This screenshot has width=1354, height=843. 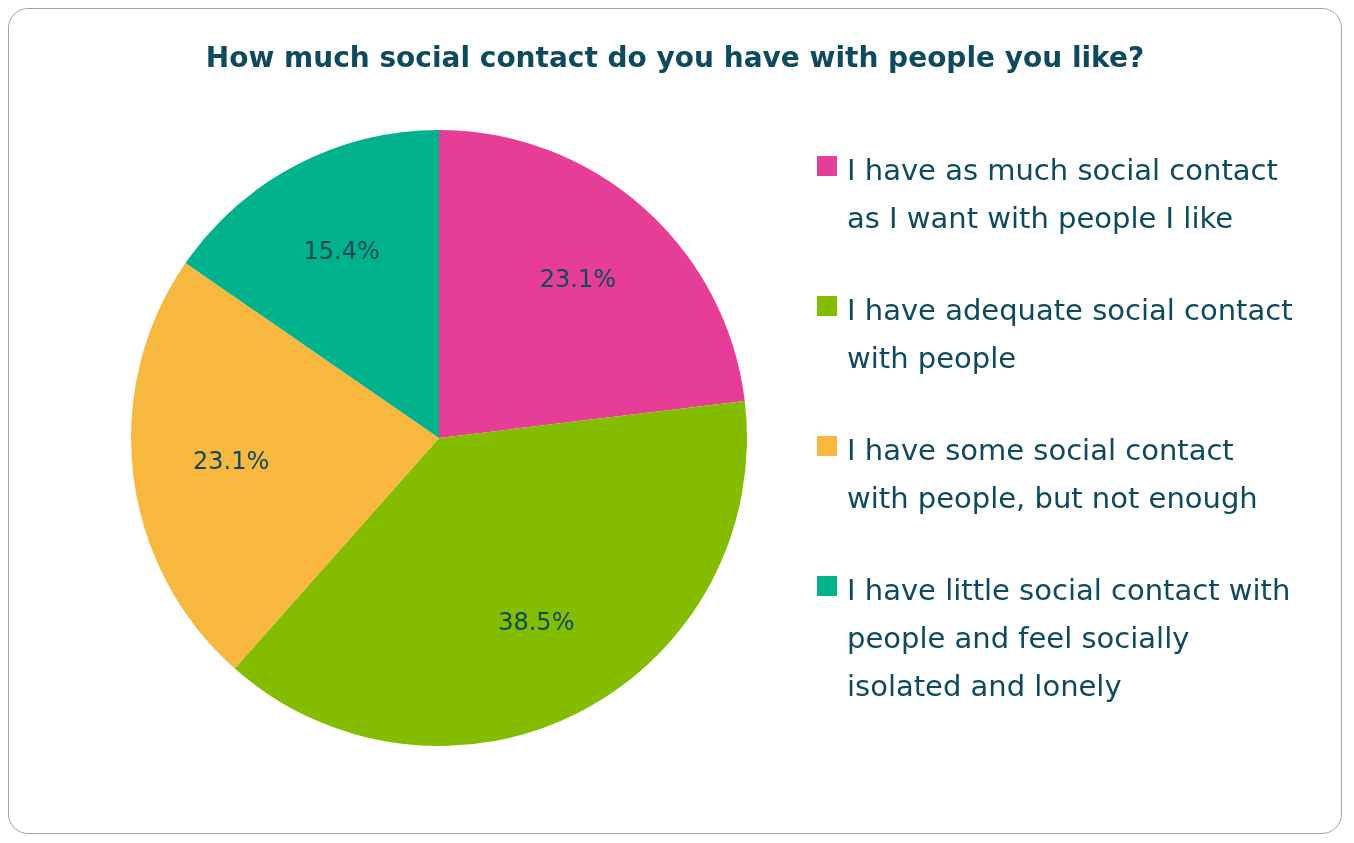 What do you see at coordinates (675, 57) in the screenshot?
I see `chart-title: How much social contact do you have with people you like?` at bounding box center [675, 57].